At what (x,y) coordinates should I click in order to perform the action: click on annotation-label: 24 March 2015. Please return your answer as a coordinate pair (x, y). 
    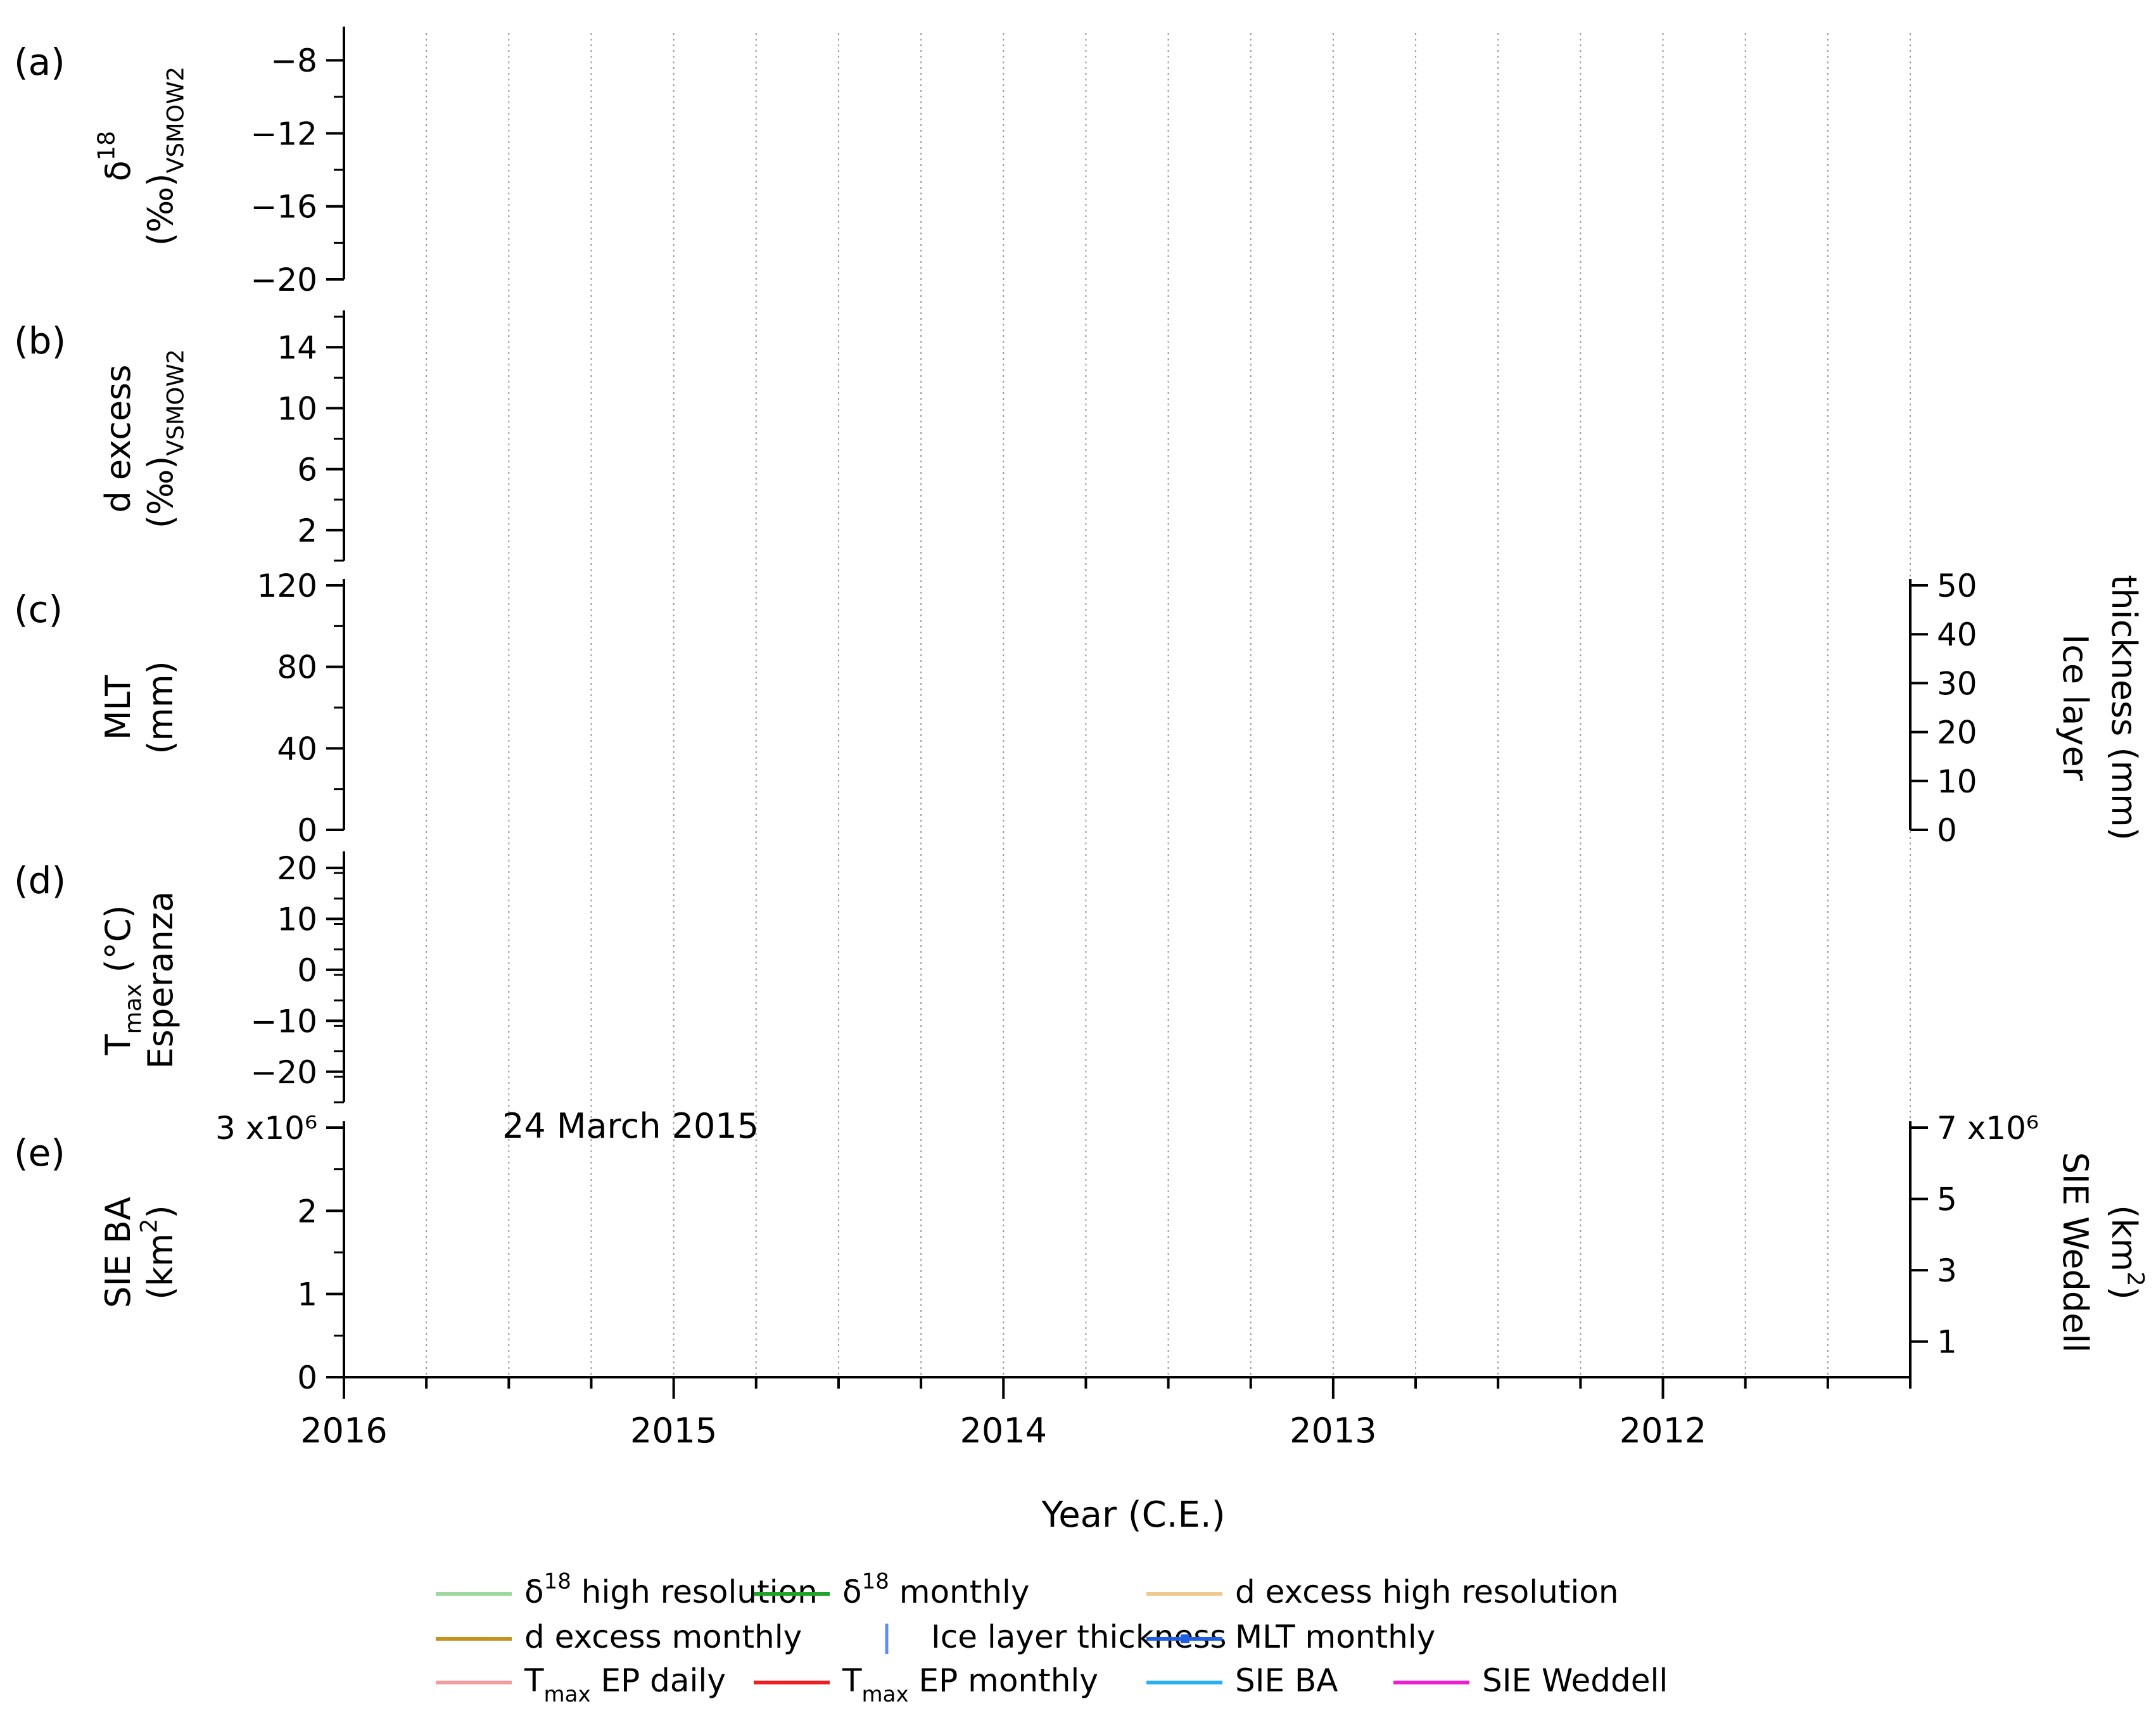
    Looking at the image, I should click on (630, 1126).